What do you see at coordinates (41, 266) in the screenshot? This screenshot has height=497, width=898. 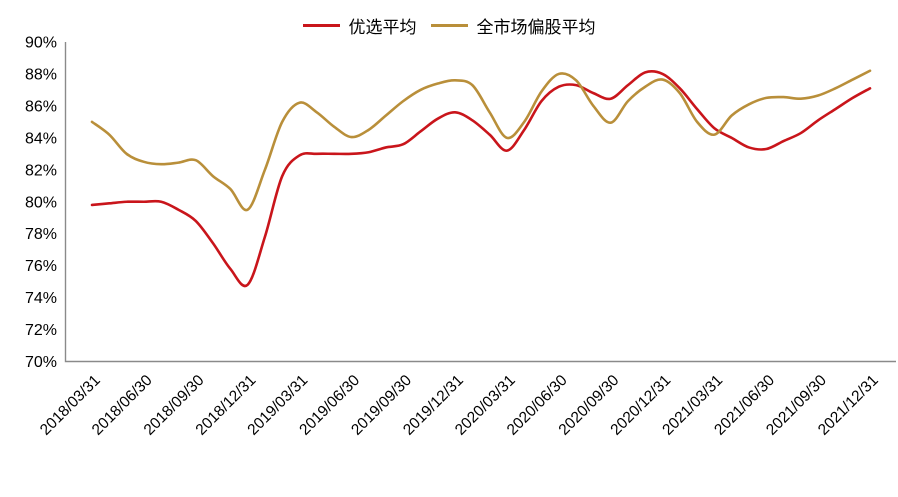 I see `y-axis-label: 76%` at bounding box center [41, 266].